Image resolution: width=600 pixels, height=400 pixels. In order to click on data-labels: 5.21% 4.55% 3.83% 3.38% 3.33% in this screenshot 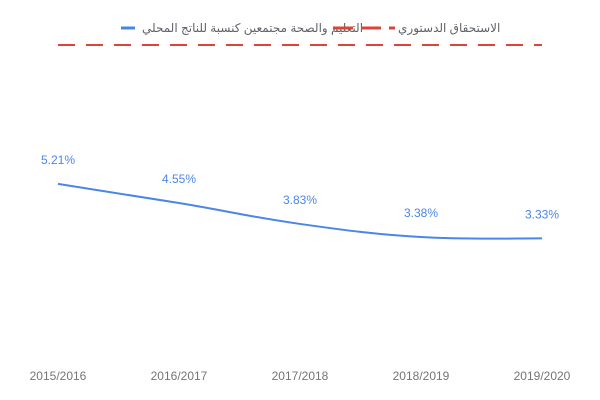, I will do `click(300, 187)`.